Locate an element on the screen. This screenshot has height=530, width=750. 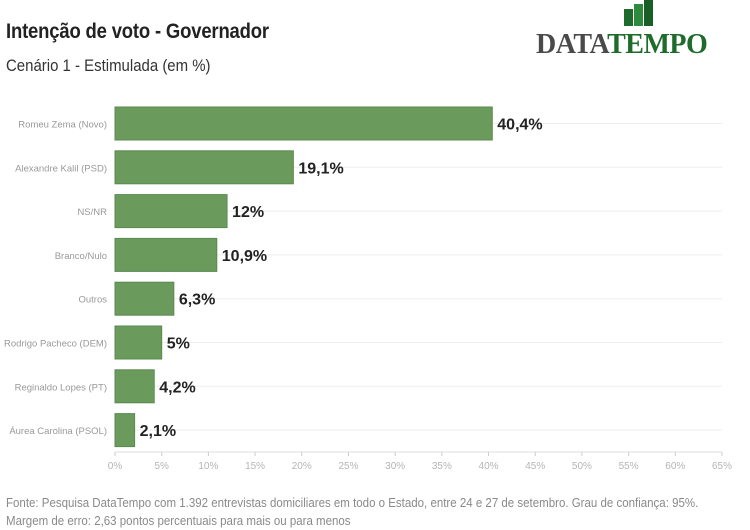
value-label: 2,1% is located at coordinates (158, 431).